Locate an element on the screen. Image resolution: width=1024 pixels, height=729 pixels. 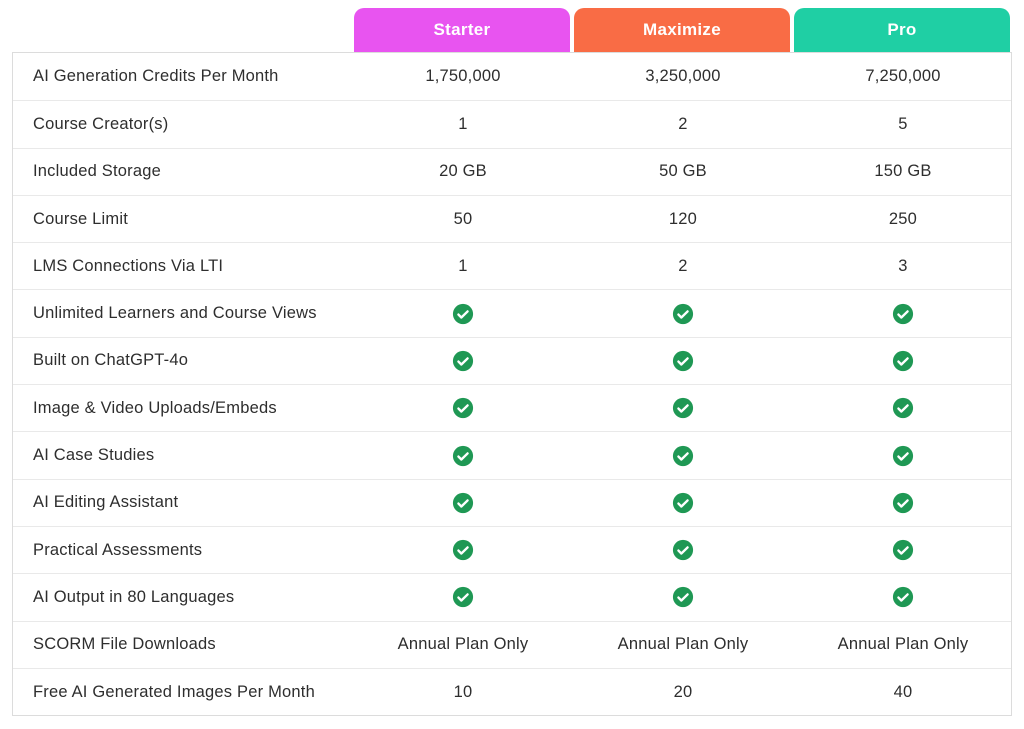
feature-label: Practical Assessments is located at coordinates (118, 549).